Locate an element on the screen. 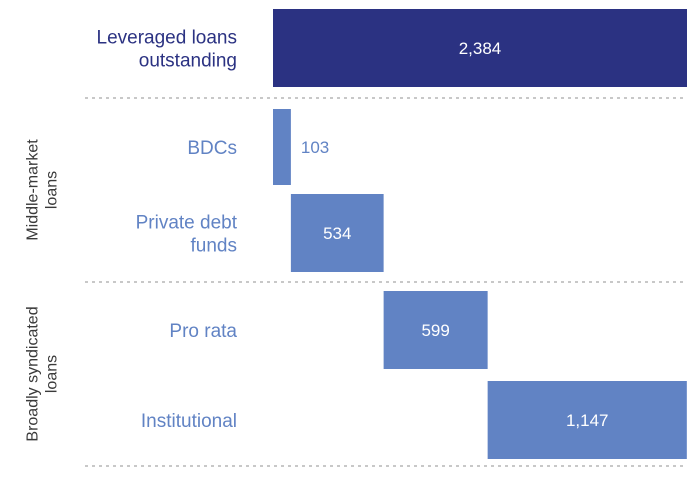  category-label-pro-rata: Pro rata is located at coordinates (203, 331).